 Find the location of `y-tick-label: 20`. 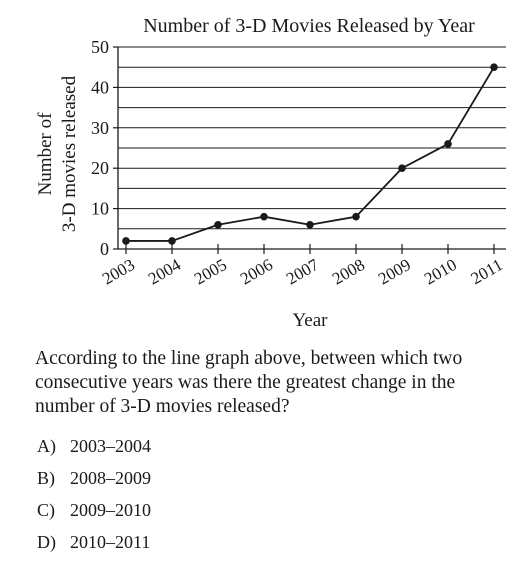

y-tick-label: 20 is located at coordinates (100, 168).